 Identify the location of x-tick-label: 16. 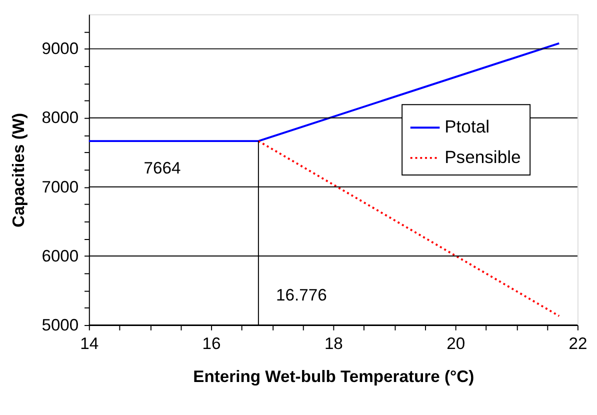
(211, 343).